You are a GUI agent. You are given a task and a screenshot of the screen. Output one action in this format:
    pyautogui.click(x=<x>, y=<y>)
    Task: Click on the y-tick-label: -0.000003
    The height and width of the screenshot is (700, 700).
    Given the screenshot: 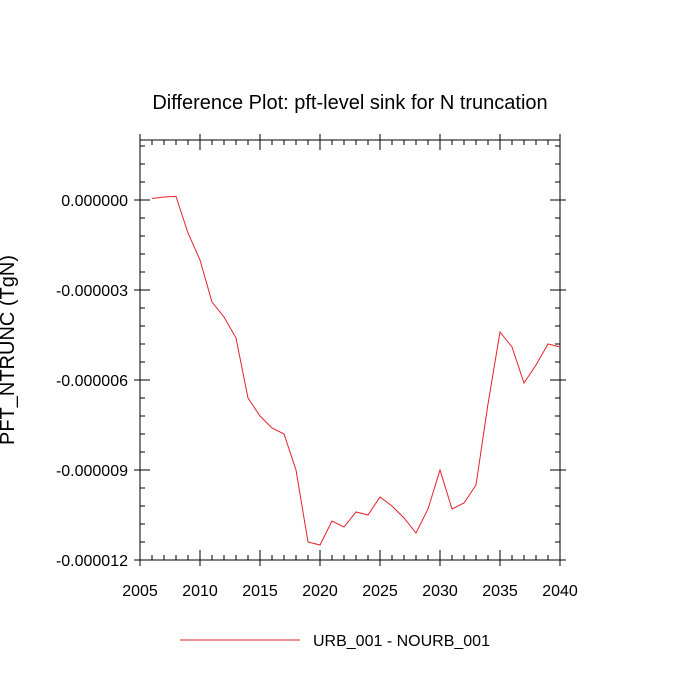 What is the action you would take?
    pyautogui.click(x=92, y=291)
    